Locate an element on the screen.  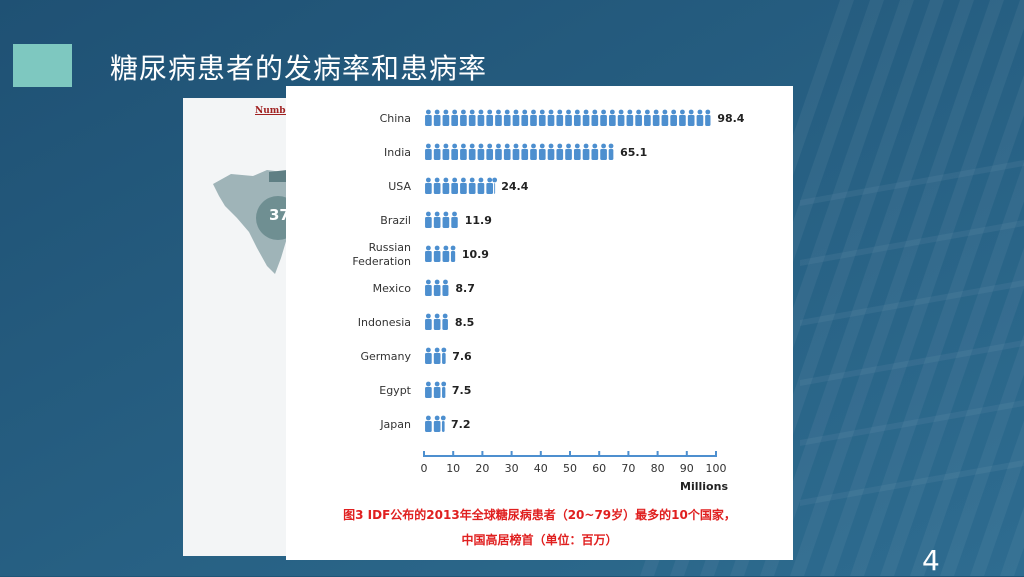
bar-japan is located at coordinates (435, 423).